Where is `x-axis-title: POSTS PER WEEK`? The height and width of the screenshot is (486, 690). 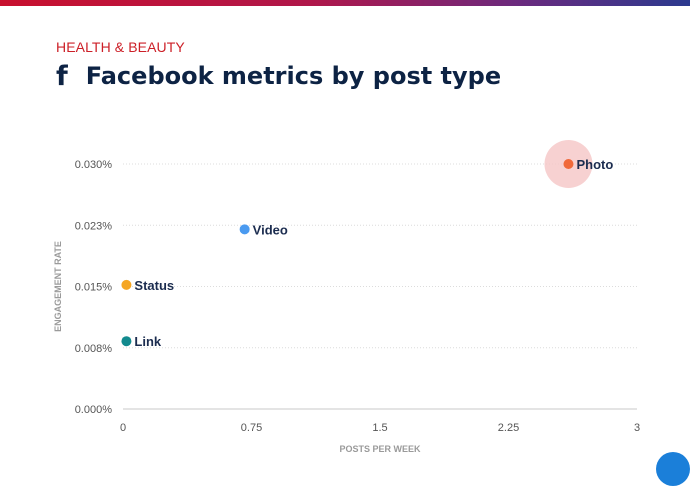 x-axis-title: POSTS PER WEEK is located at coordinates (380, 449).